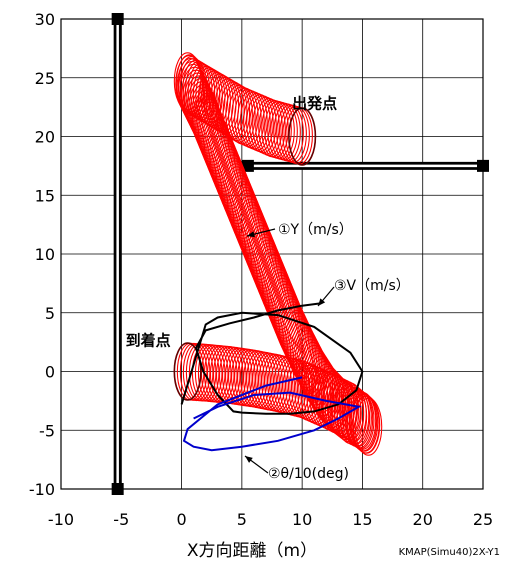 The width and height of the screenshot is (505, 563). Describe the element at coordinates (61, 519) in the screenshot. I see `x-tick-label: -10` at that location.